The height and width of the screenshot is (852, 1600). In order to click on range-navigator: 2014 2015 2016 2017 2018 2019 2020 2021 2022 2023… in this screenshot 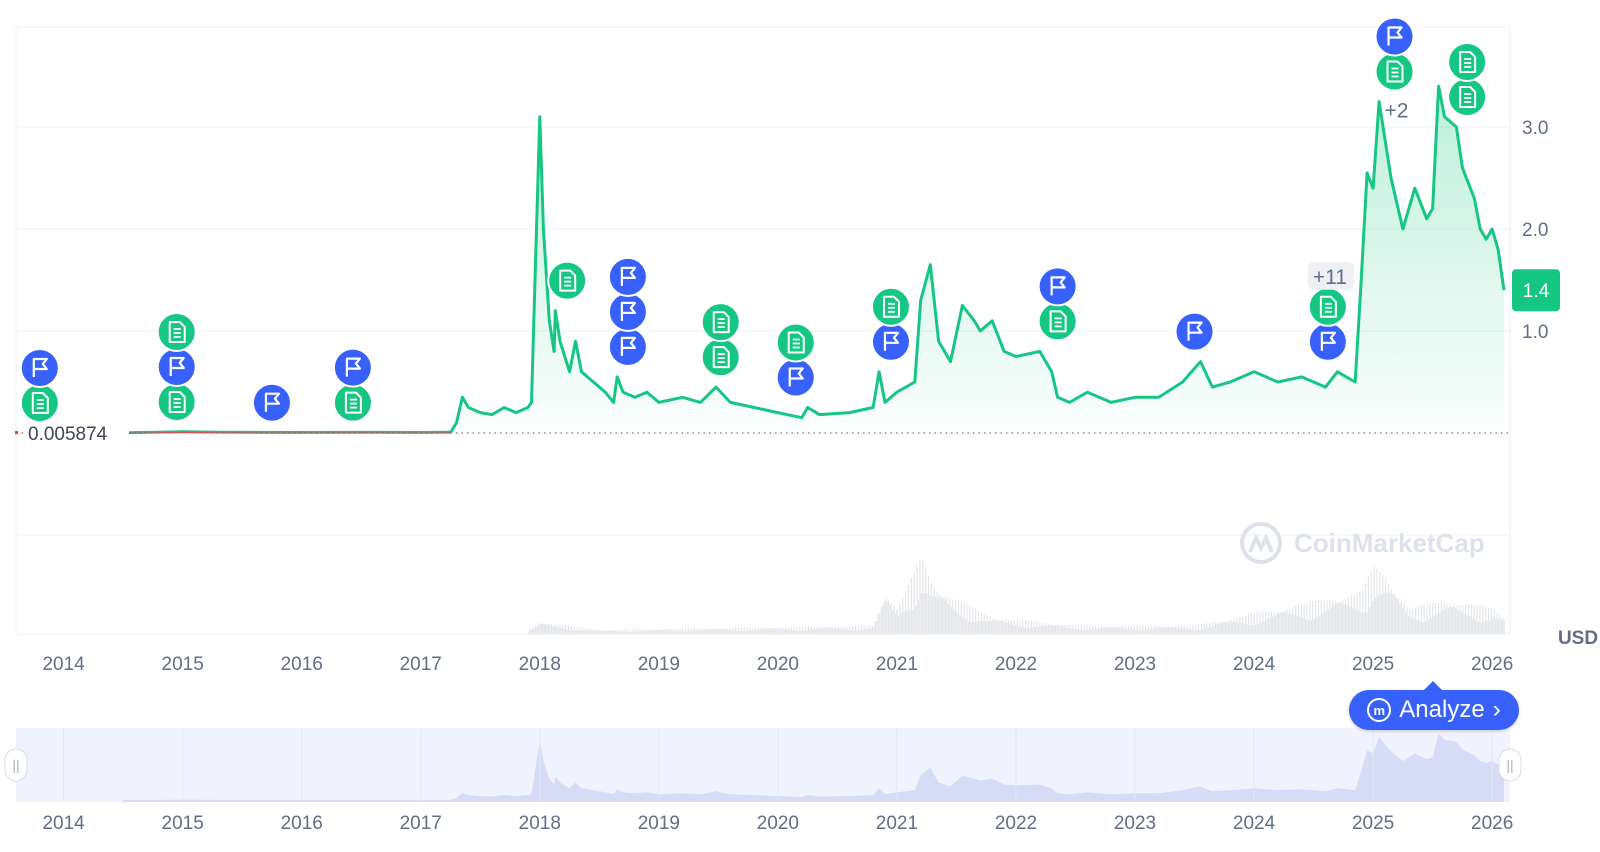, I will do `click(763, 781)`.